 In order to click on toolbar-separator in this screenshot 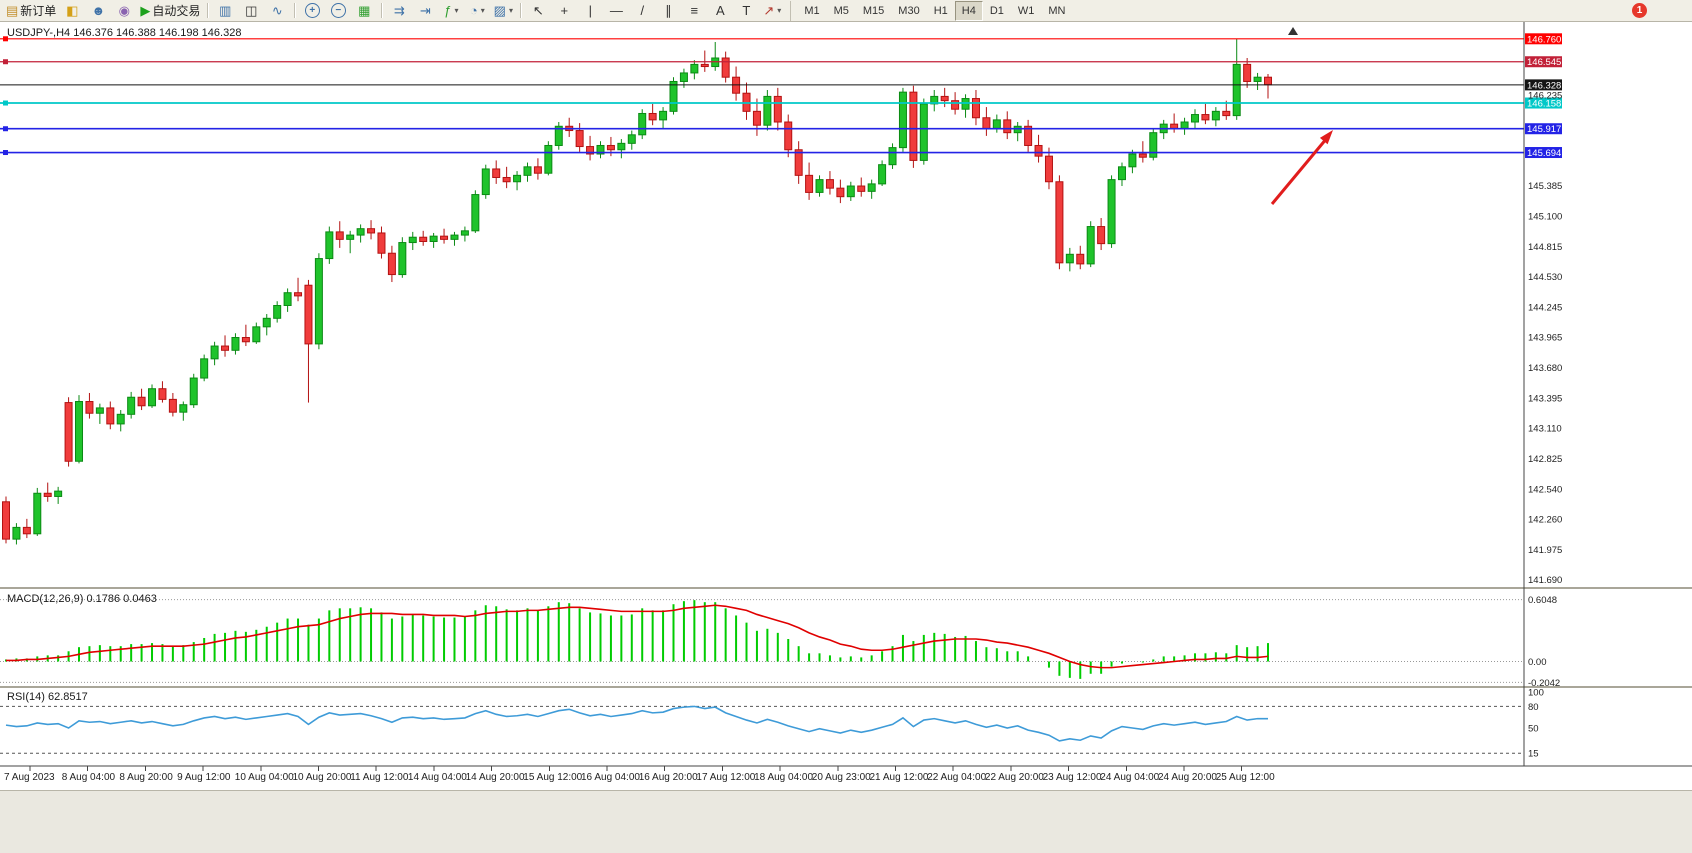, I will do `click(208, 10)`.